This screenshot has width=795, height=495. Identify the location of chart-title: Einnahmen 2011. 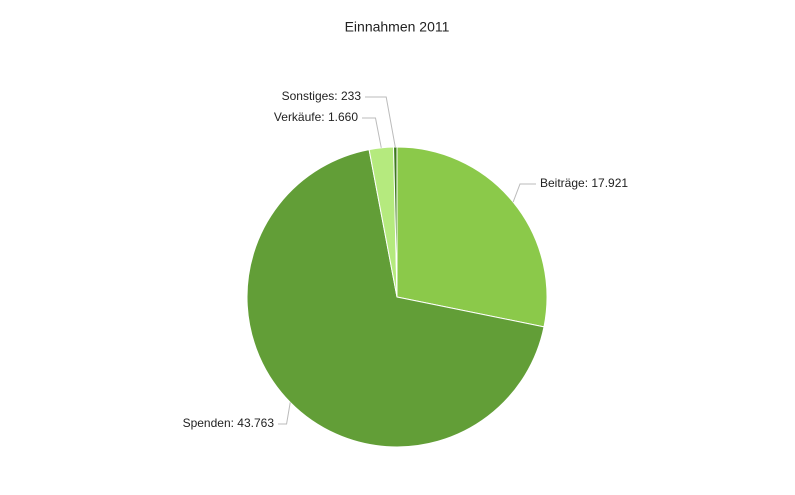
(397, 27).